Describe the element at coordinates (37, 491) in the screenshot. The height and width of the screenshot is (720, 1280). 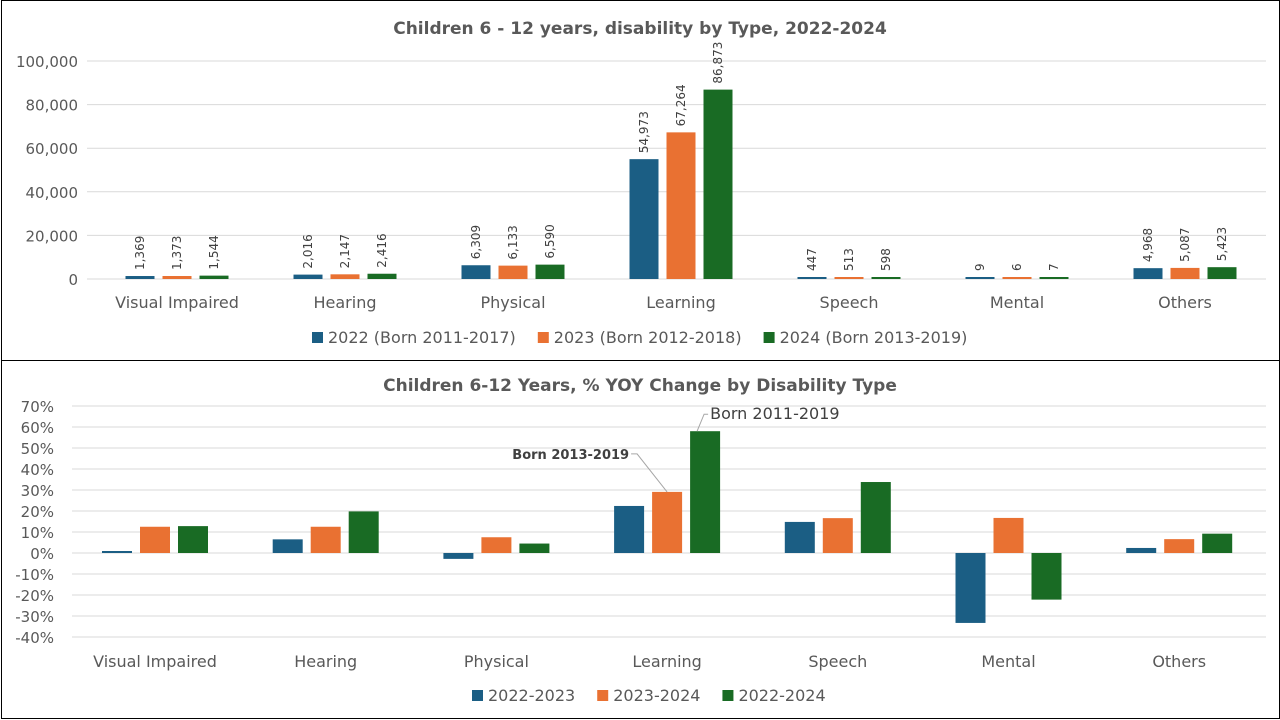
I see `y-tick-label: 30%` at that location.